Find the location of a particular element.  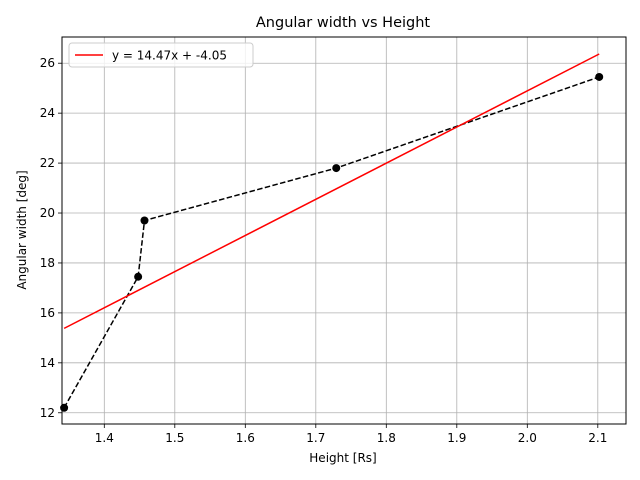

x-tick-label: 1.6 is located at coordinates (245, 438).